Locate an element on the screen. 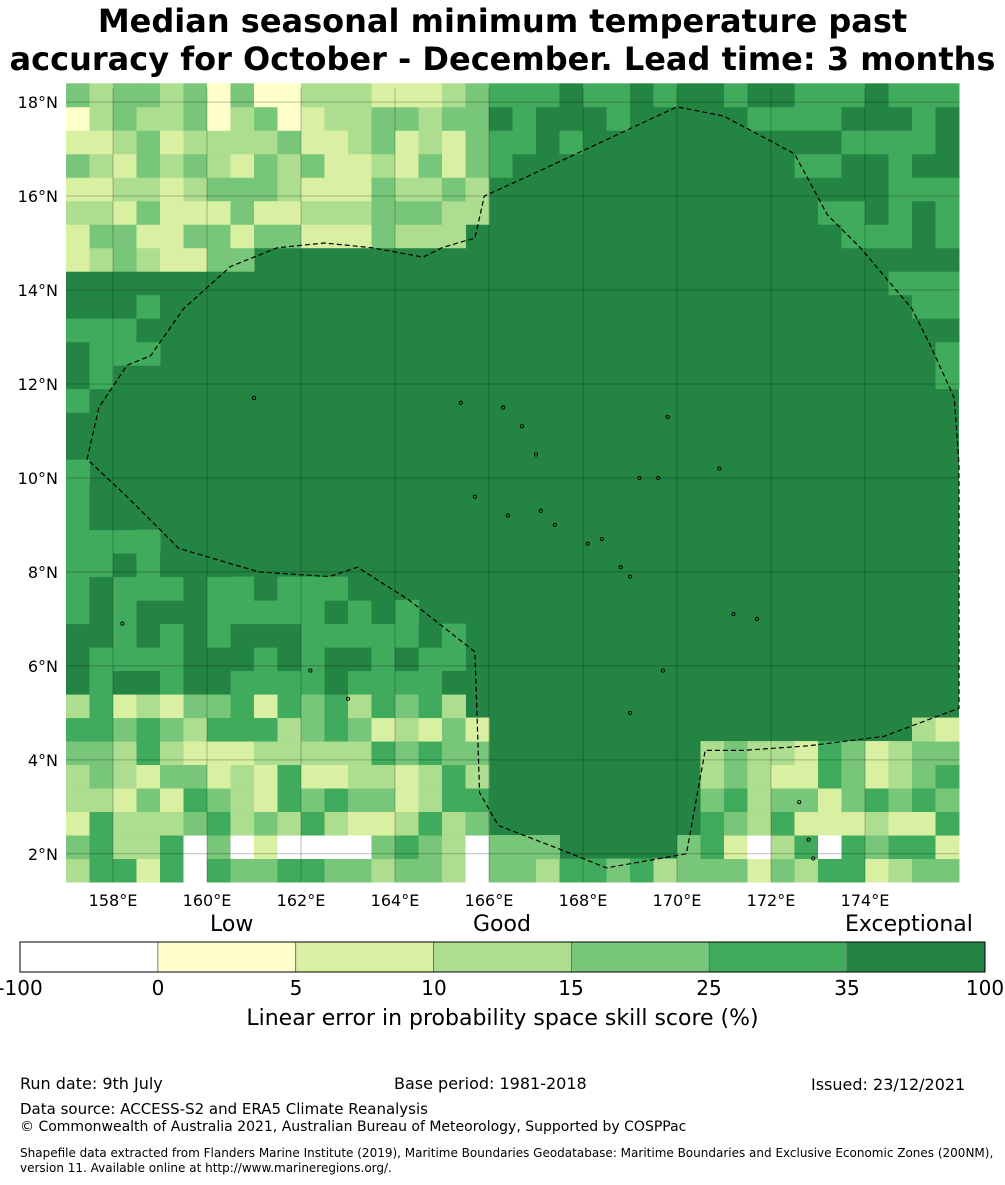 The height and width of the screenshot is (1185, 1005). latitude-labels: 18°N 16°N 14°N 12°N 10°N 8°N 6°N 4°N 2°N is located at coordinates (38, 478).